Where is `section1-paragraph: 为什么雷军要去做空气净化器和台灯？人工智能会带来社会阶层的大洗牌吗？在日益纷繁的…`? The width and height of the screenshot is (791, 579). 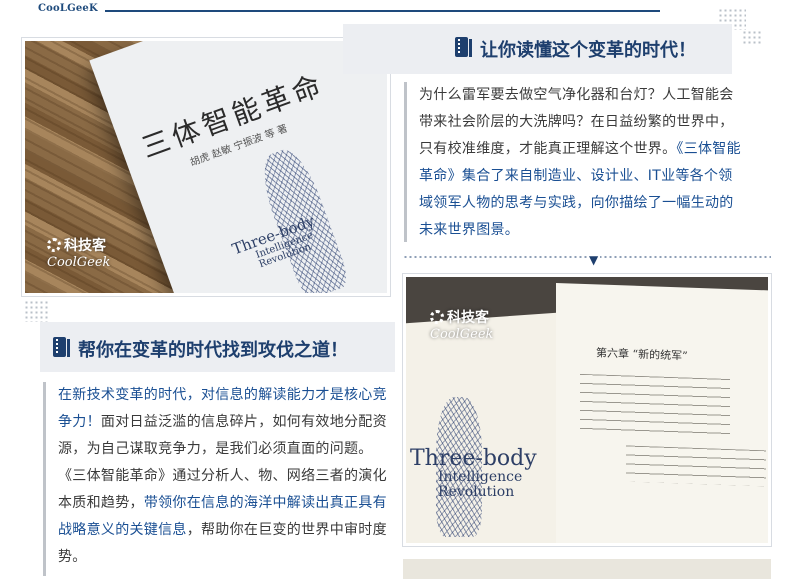 section1-paragraph: 为什么雷军要去做空气净化器和台灯？人工智能会带来社会阶层的大洗牌吗？在日益纷繁的… is located at coordinates (574, 162).